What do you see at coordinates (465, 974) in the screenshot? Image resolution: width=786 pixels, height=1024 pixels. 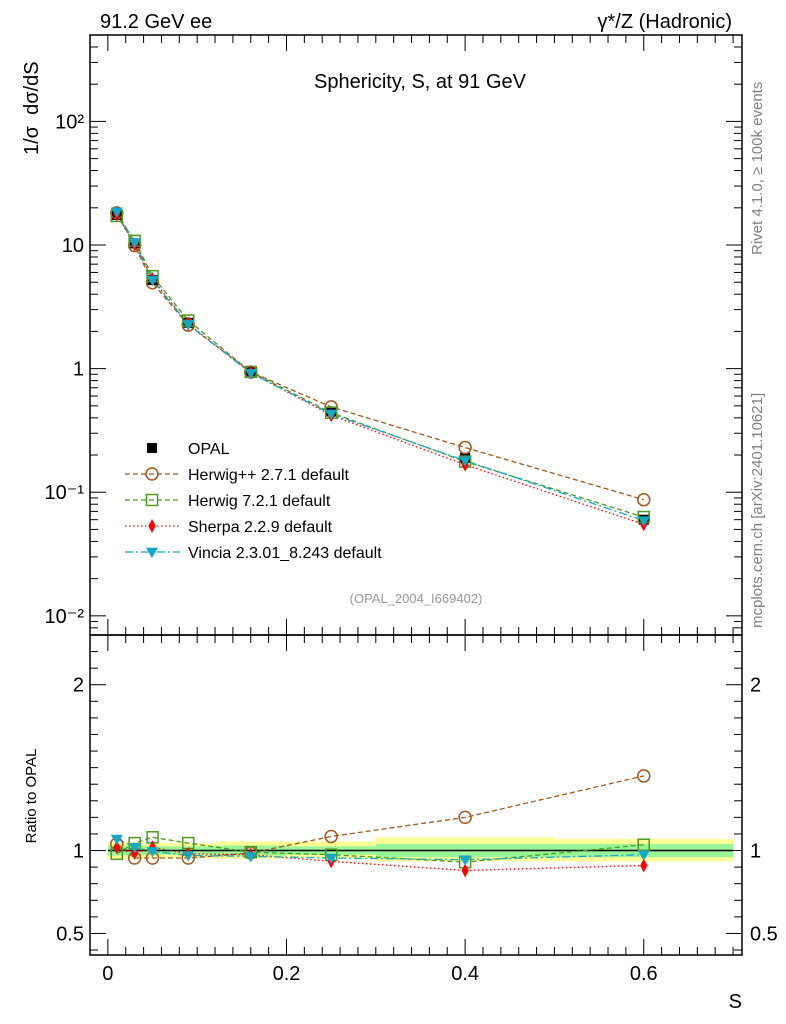 I see `x-tick-label: 0.4` at bounding box center [465, 974].